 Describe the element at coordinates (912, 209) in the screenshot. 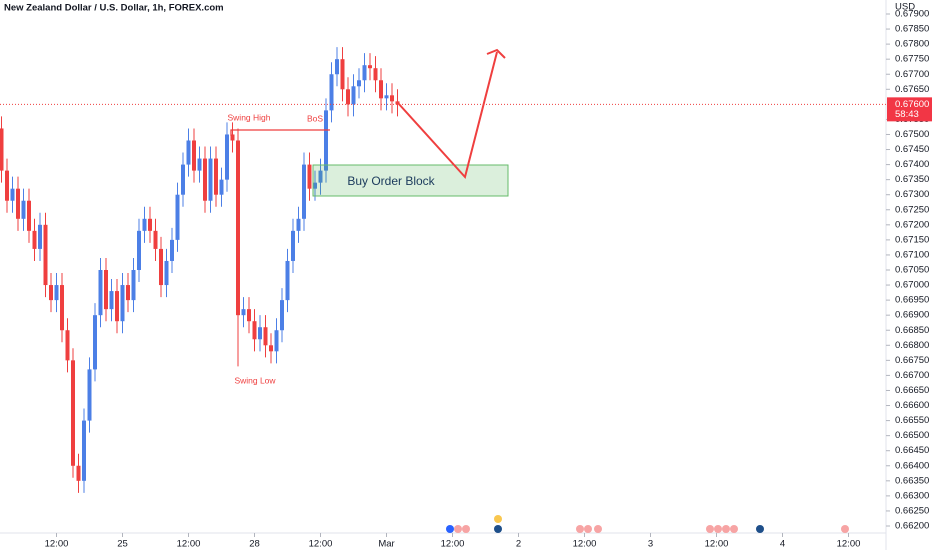

I see `y-tick-label: 0.67250` at that location.